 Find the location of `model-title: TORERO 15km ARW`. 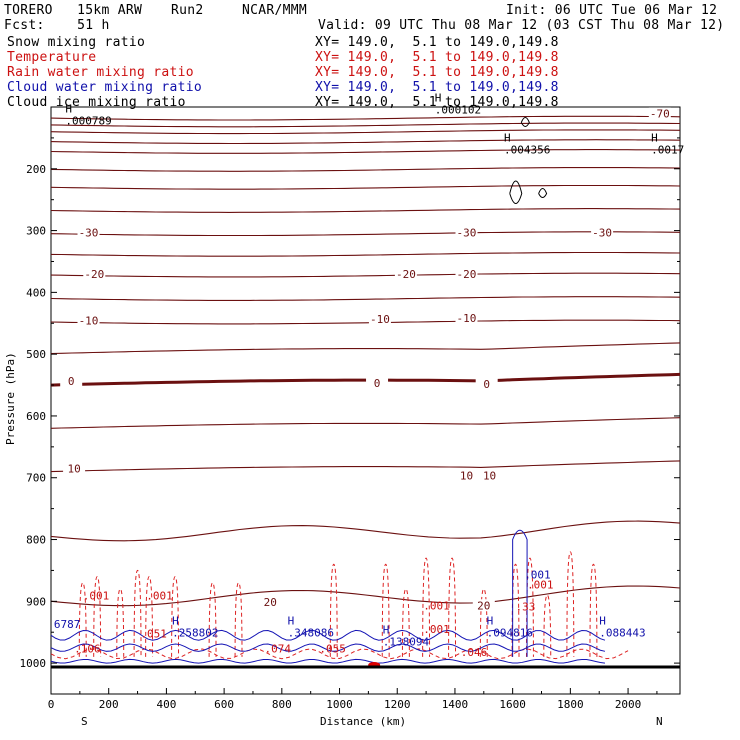

model-title: TORERO 15km ARW is located at coordinates (73, 10).